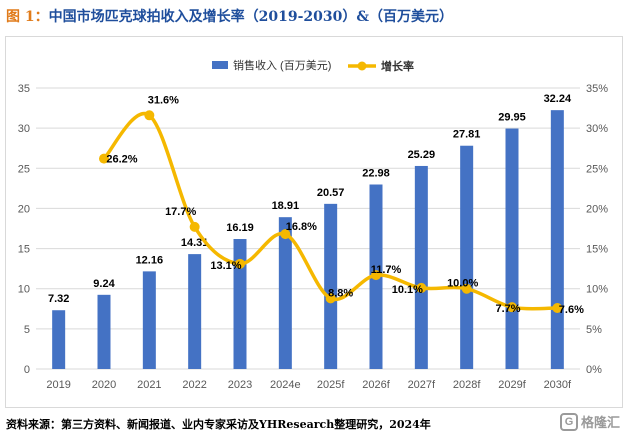  I want to click on y-right-tick-label: 5%, so click(594, 330).